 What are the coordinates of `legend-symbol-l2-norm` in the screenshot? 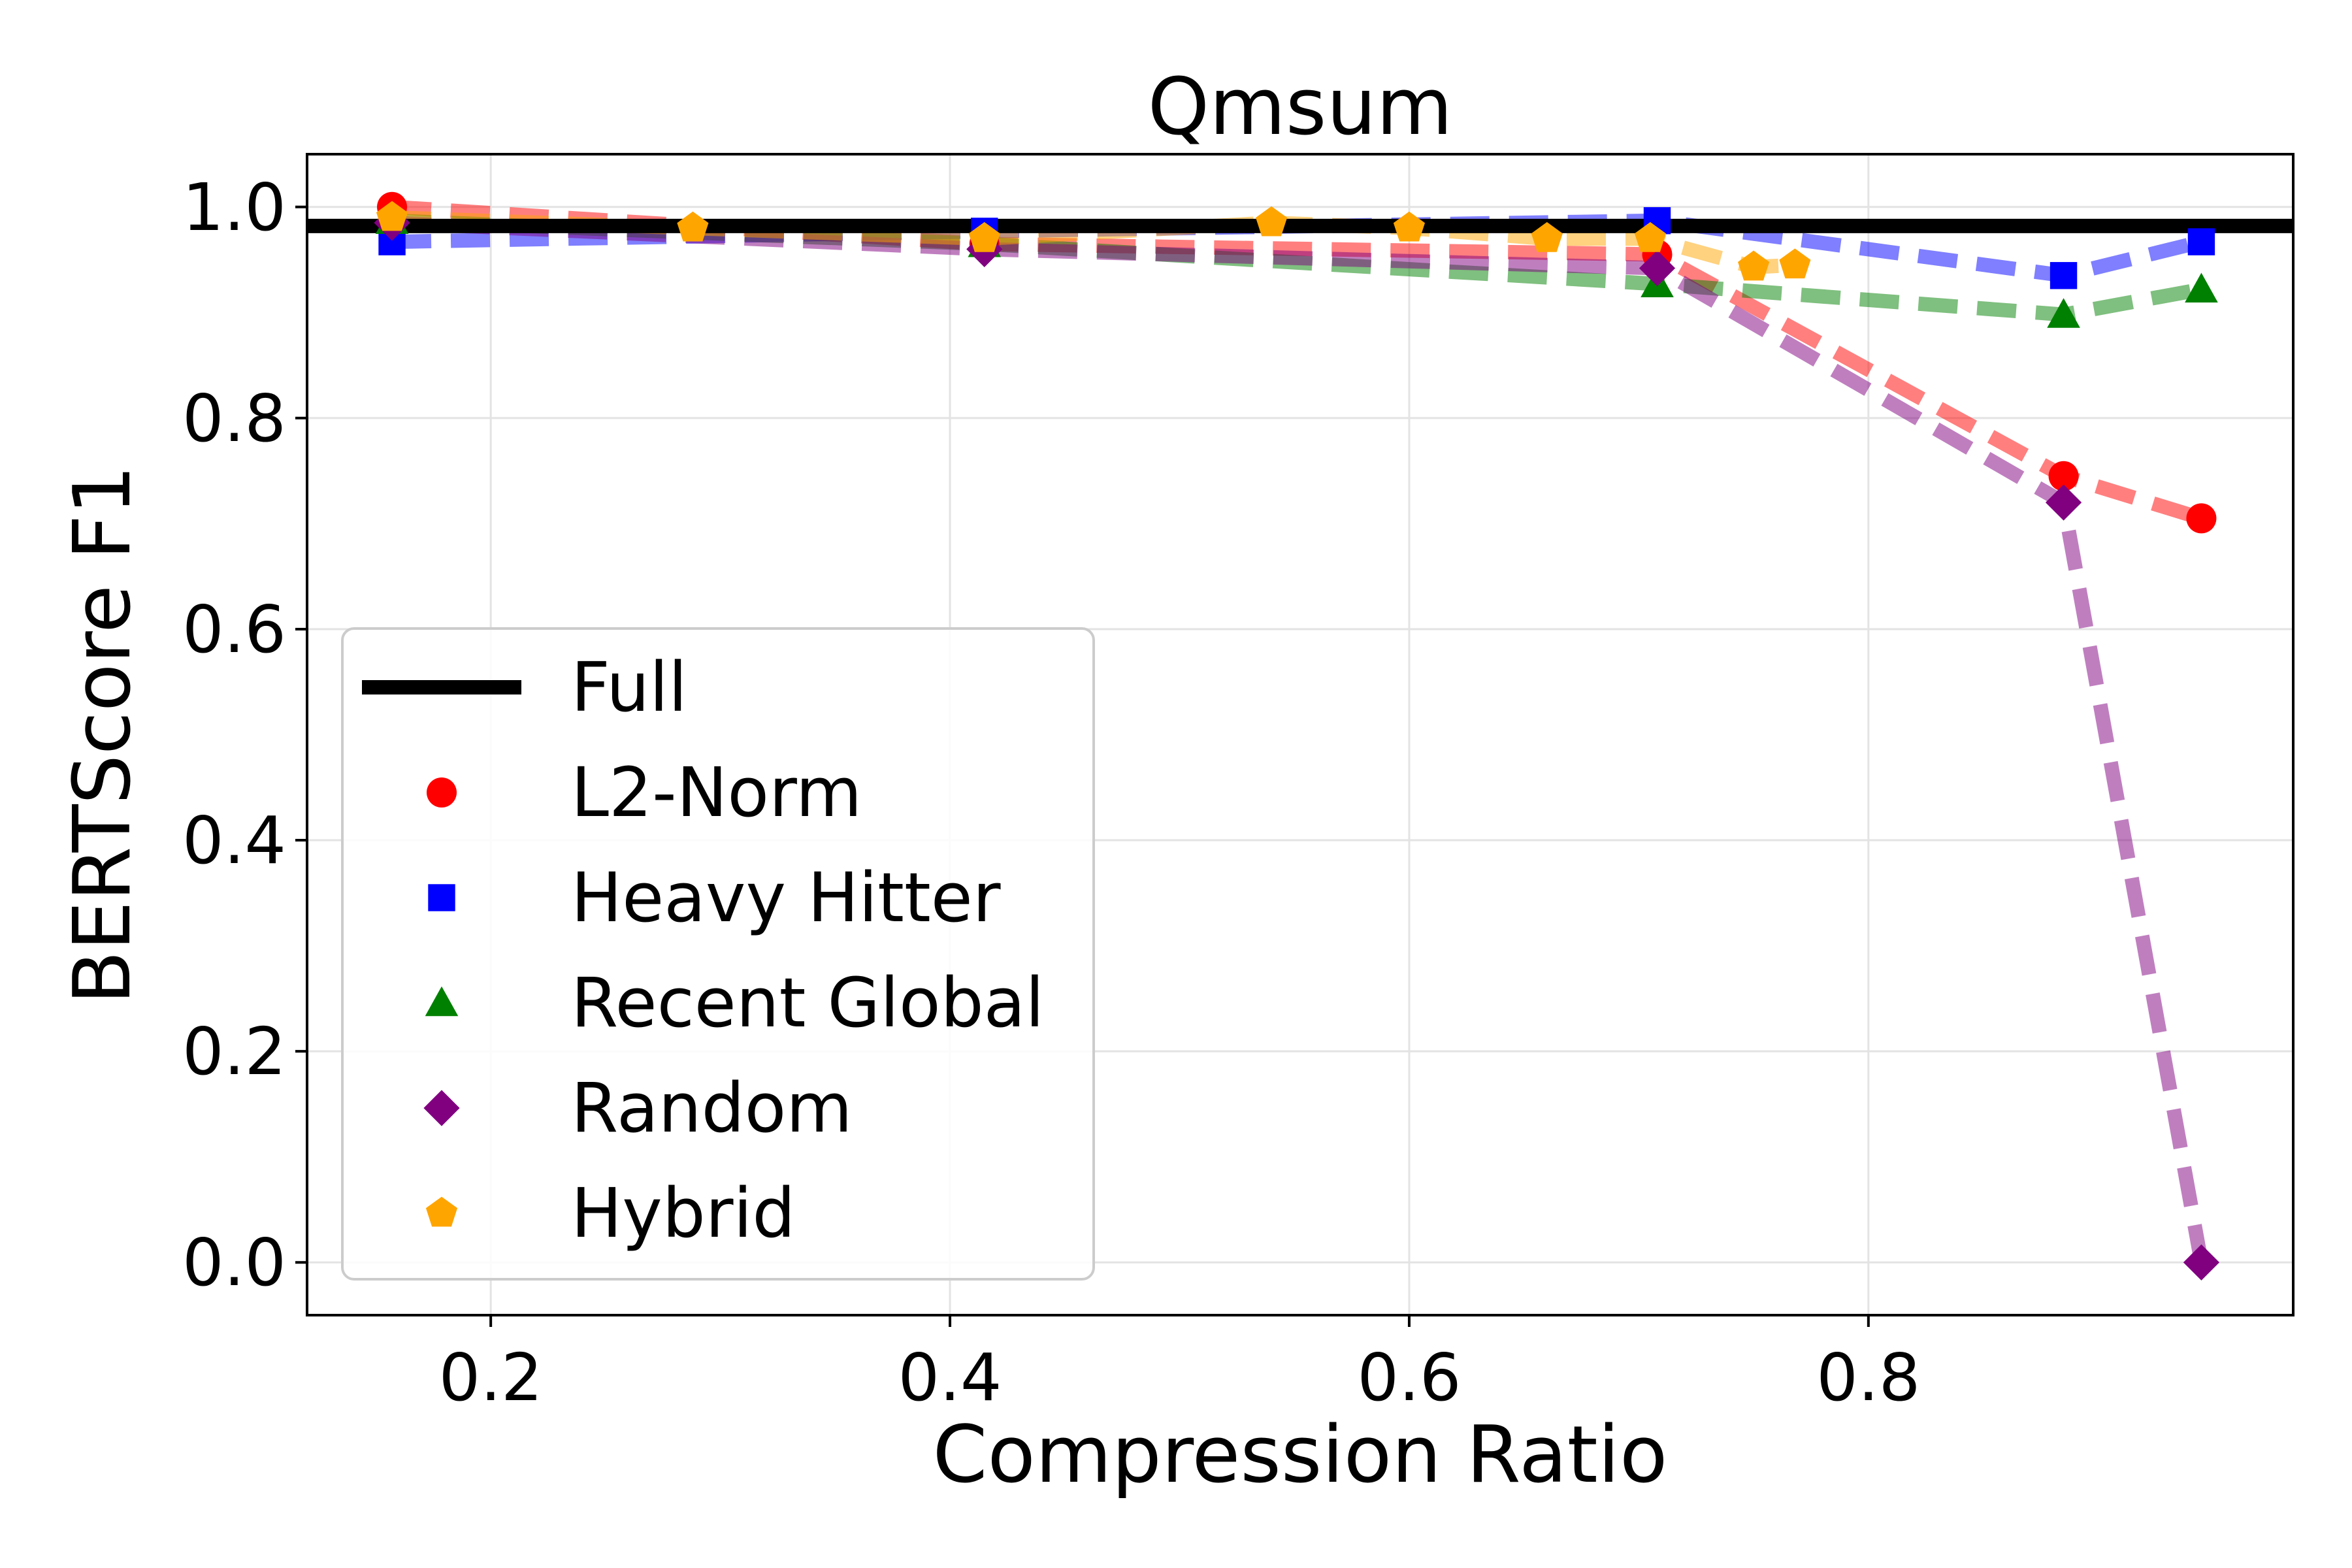 It's located at (442, 792).